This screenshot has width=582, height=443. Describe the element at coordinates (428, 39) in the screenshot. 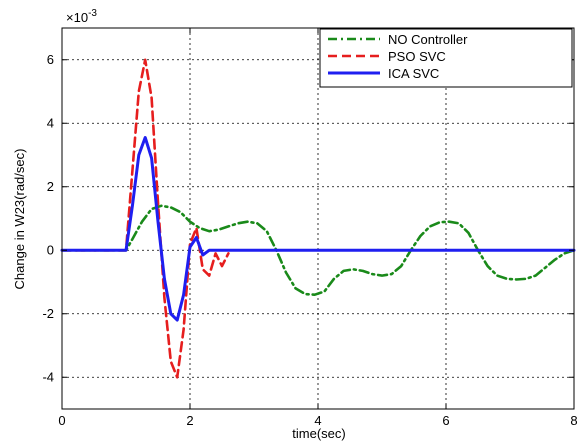

I see `legend-label: NO Controller` at that location.